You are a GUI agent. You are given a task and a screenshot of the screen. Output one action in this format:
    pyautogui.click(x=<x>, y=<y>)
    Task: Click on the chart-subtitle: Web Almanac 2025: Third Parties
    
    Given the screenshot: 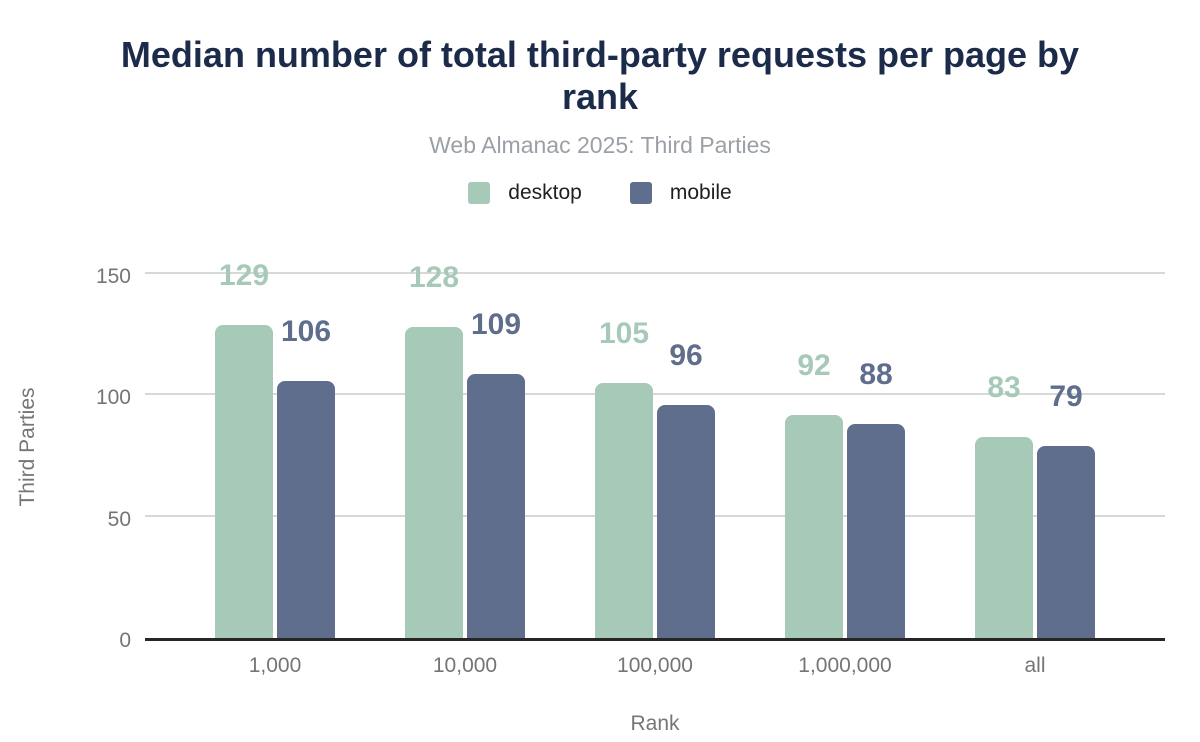 What is the action you would take?
    pyautogui.click(x=600, y=144)
    